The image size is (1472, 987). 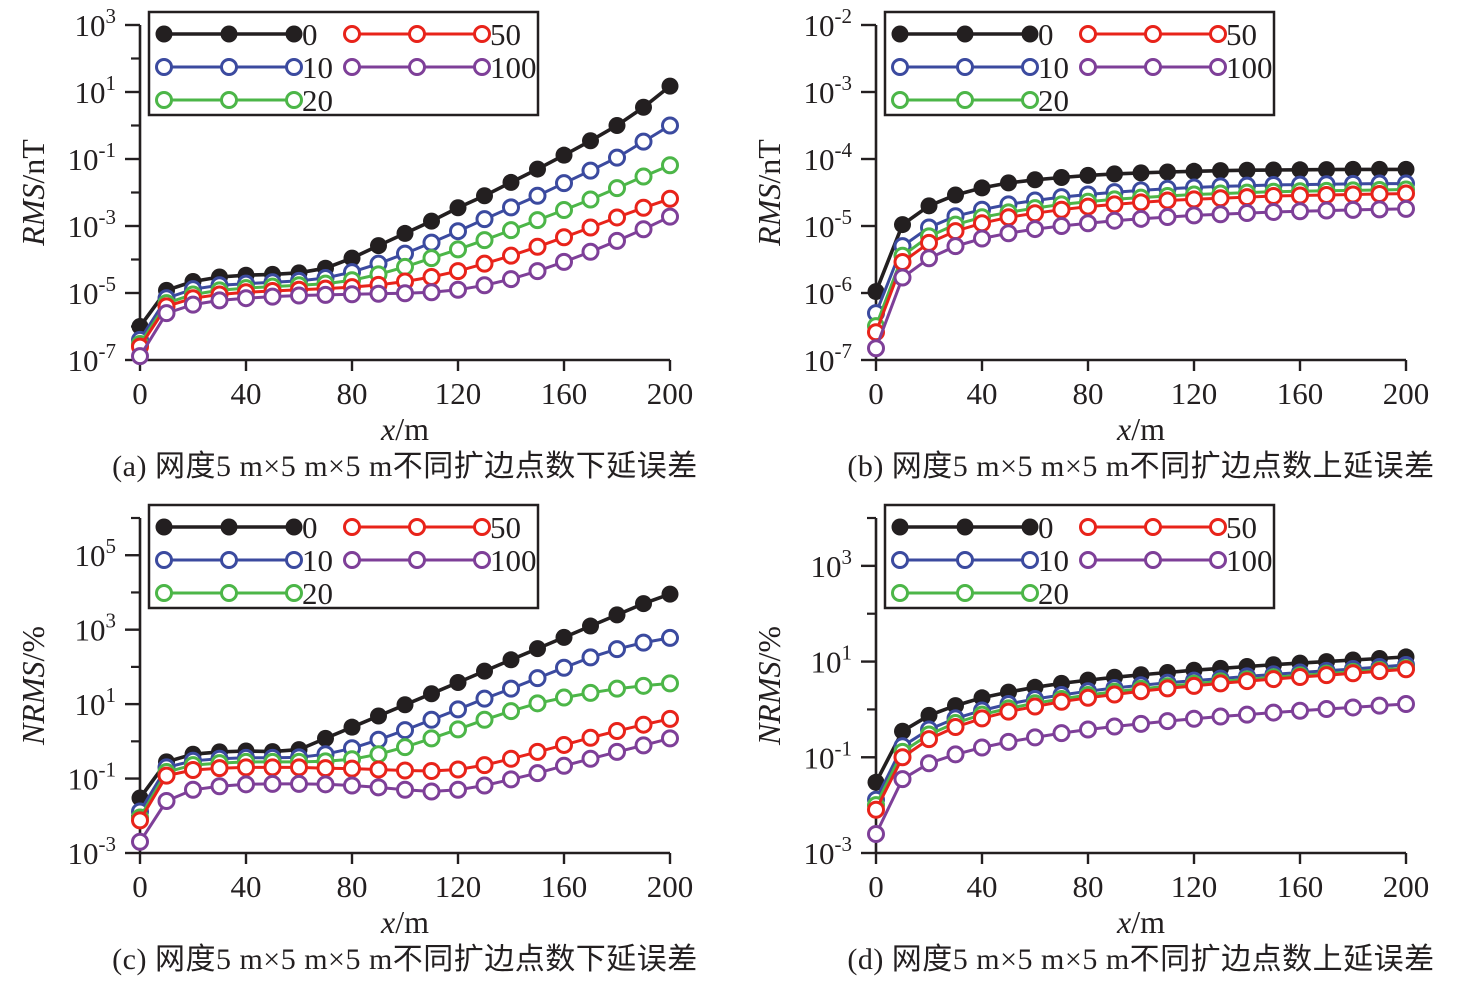 I want to click on y-axis-label-italic: NRMS, so click(x=769, y=704).